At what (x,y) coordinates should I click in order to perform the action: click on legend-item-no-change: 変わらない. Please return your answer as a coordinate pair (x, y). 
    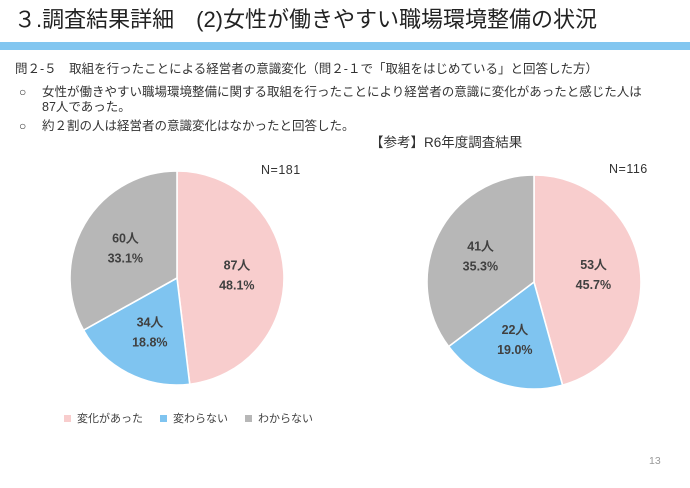
    Looking at the image, I should click on (194, 418).